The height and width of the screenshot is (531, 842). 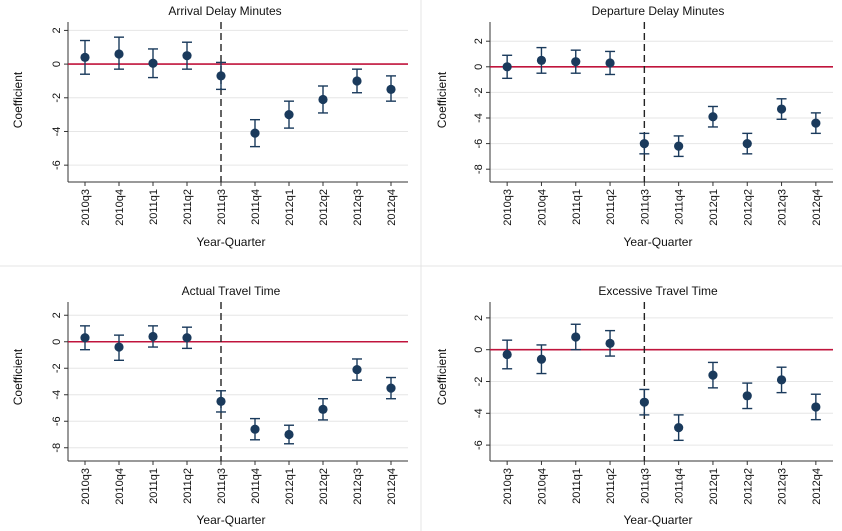 What do you see at coordinates (658, 291) in the screenshot?
I see `panel-title: Excessive Travel Time` at bounding box center [658, 291].